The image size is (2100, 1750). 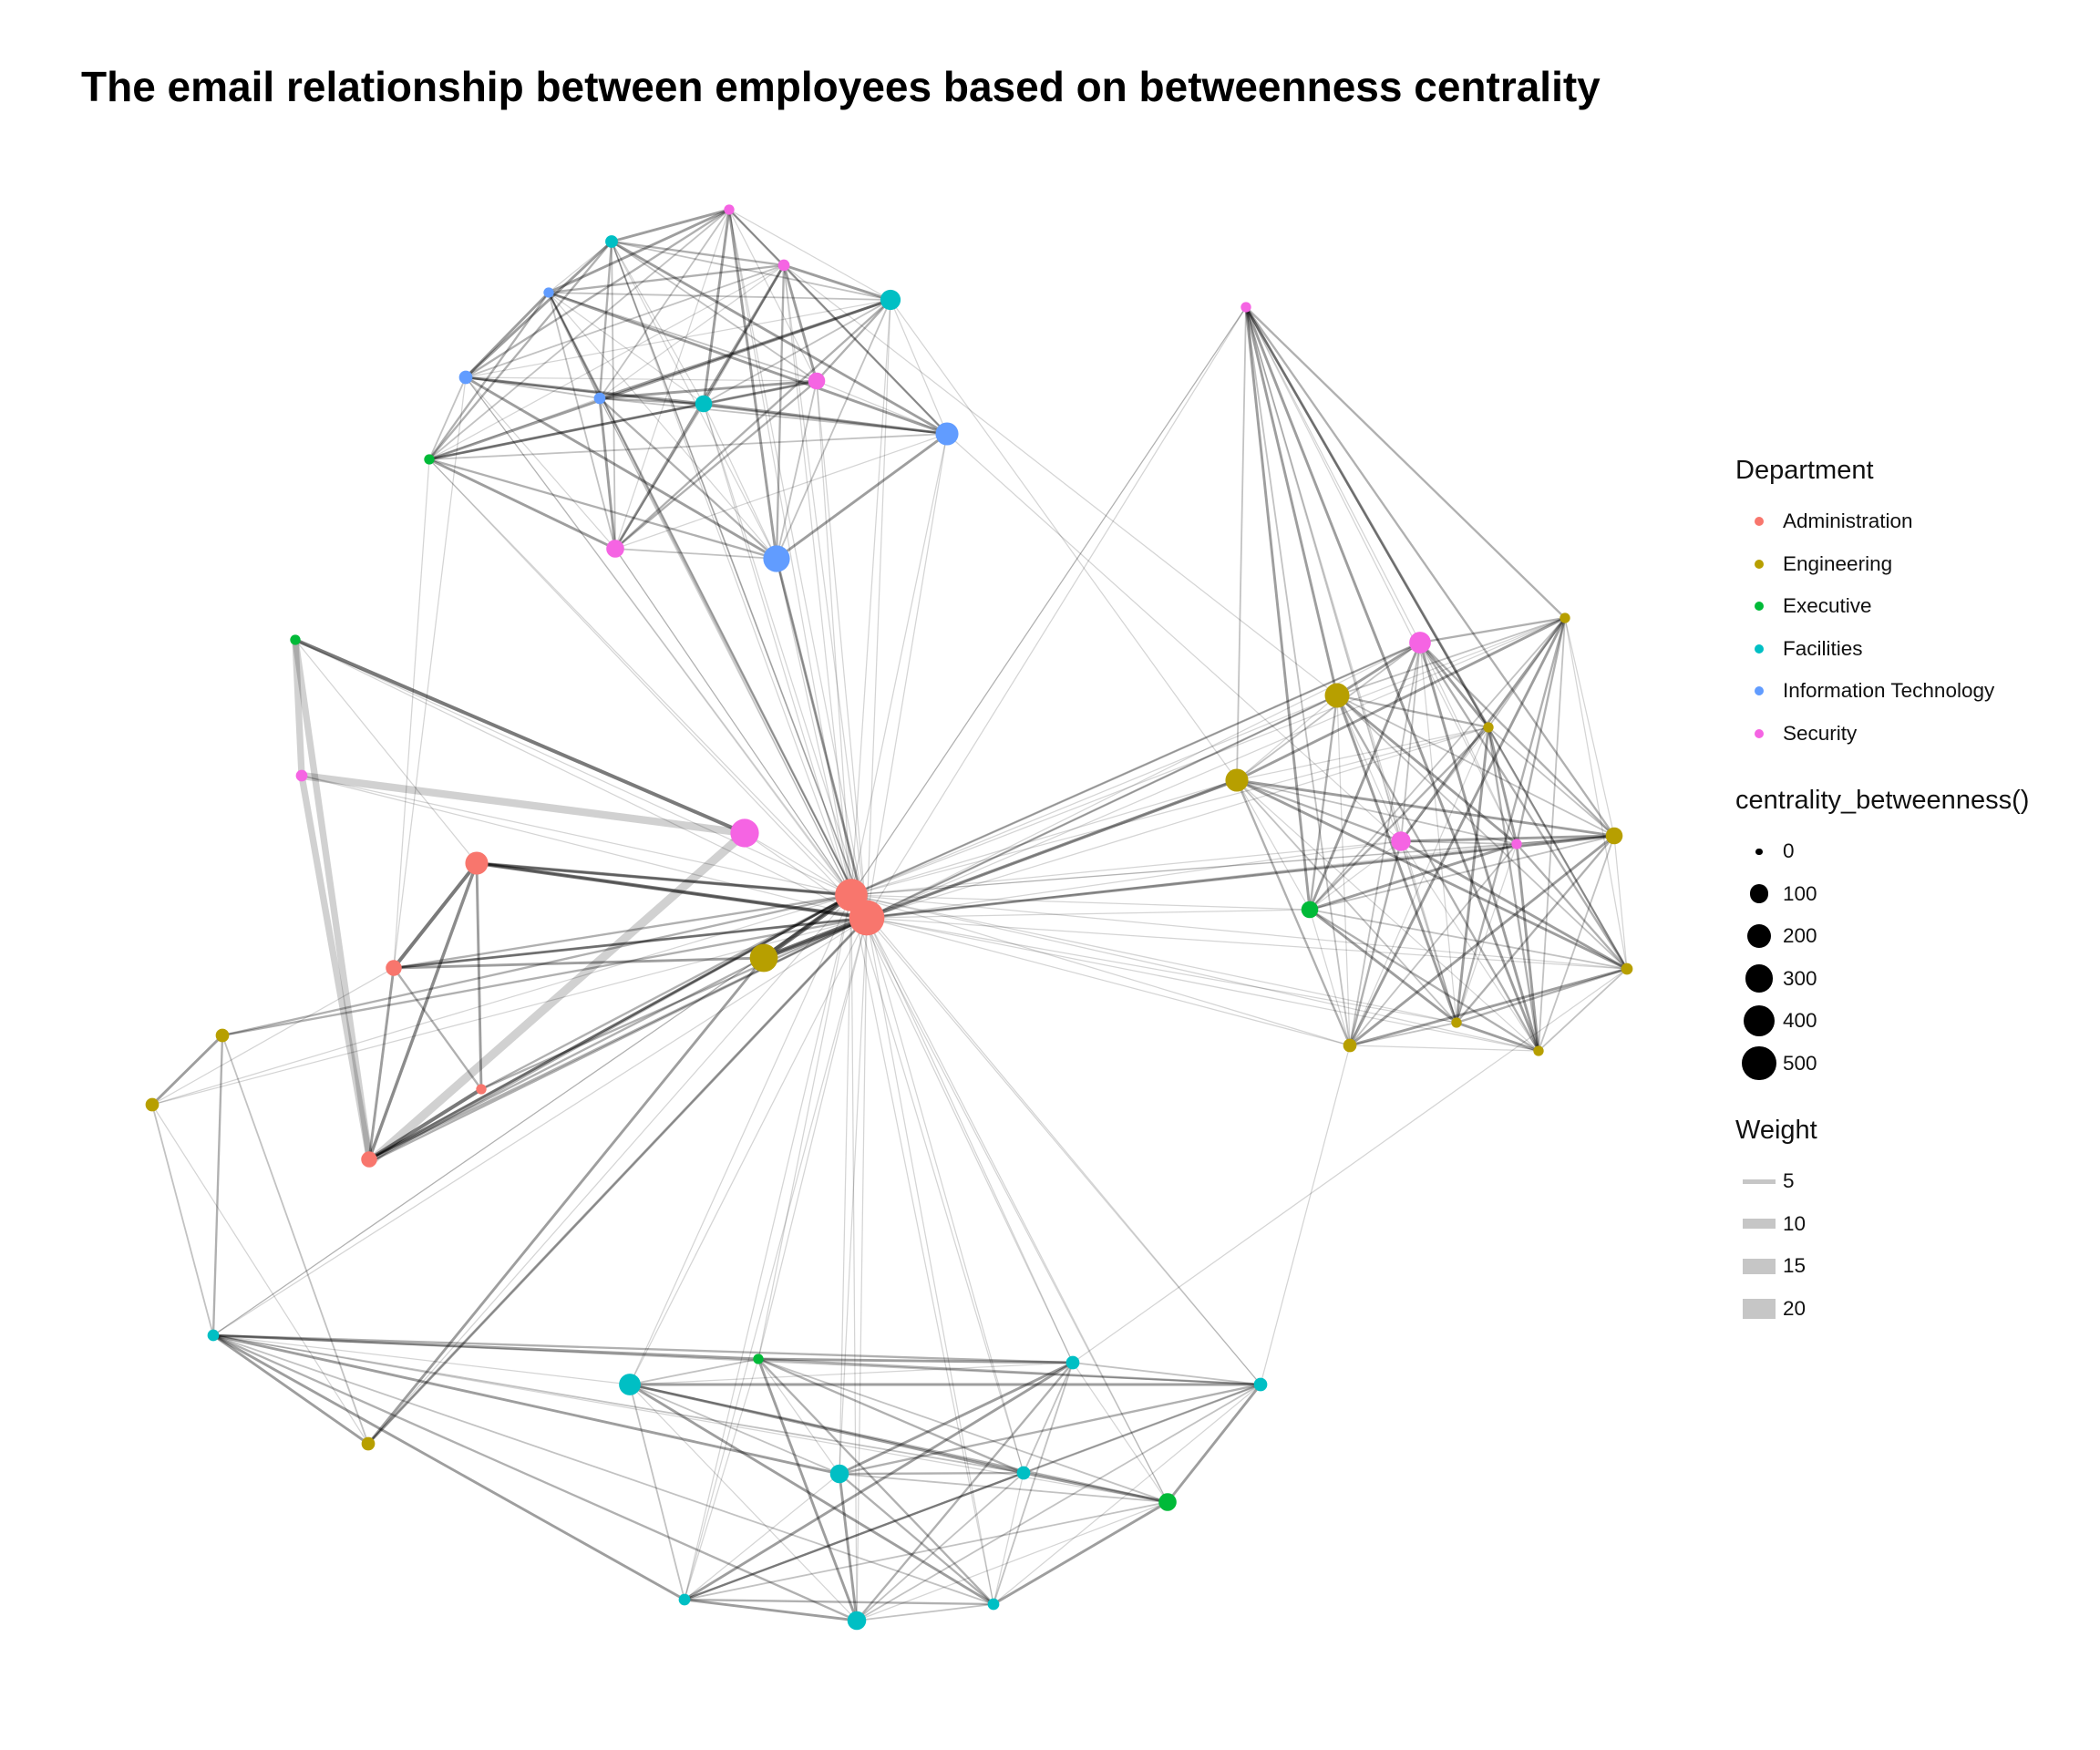 I want to click on node-n41, so click(x=947, y=434).